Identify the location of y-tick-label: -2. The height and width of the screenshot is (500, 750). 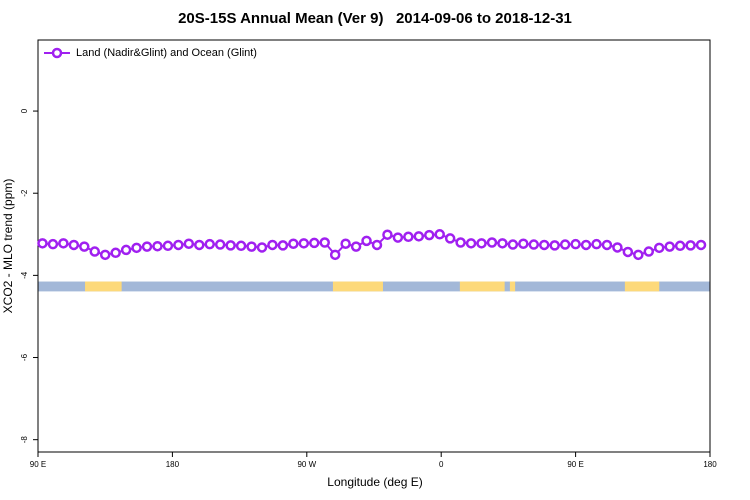
(24, 193).